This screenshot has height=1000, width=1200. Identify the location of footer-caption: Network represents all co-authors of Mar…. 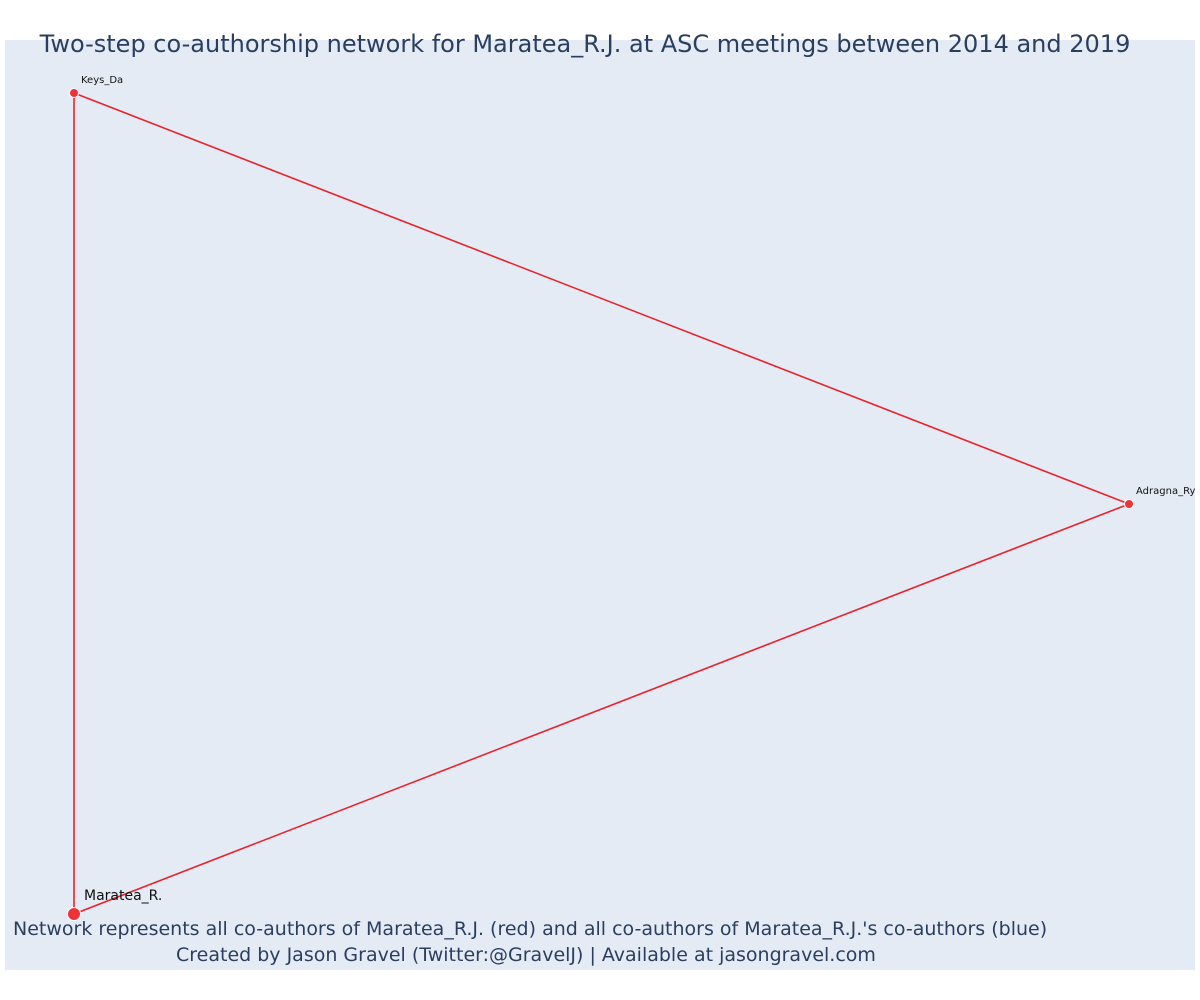
(530, 929).